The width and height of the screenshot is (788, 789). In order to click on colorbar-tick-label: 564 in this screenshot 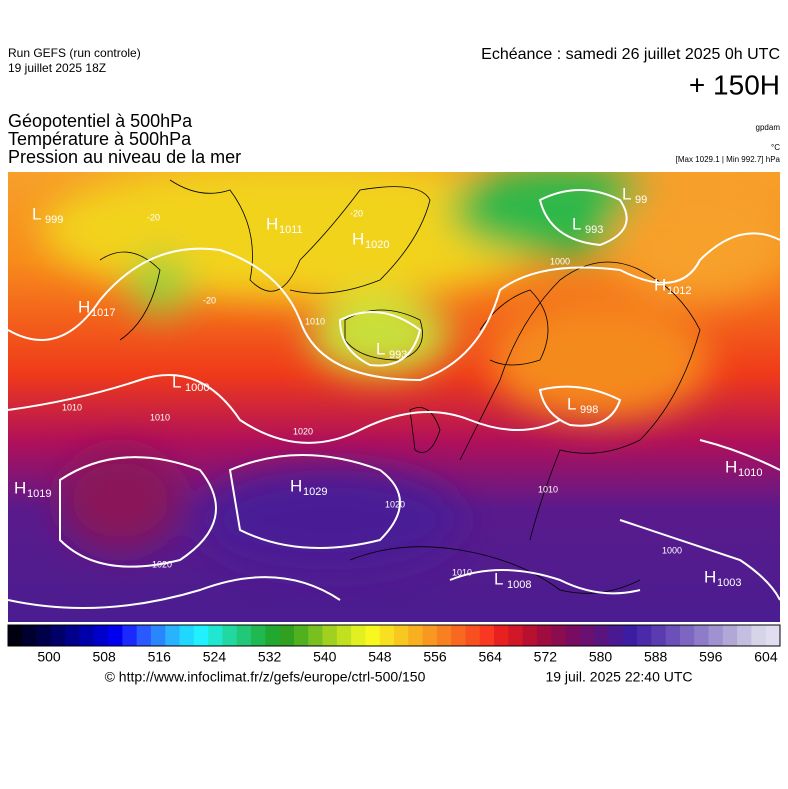, I will do `click(491, 657)`.